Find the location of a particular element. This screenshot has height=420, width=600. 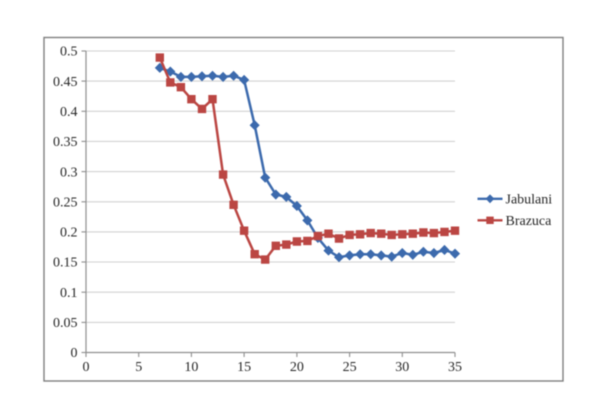

svg-text: 0.05 is located at coordinates (65, 323).